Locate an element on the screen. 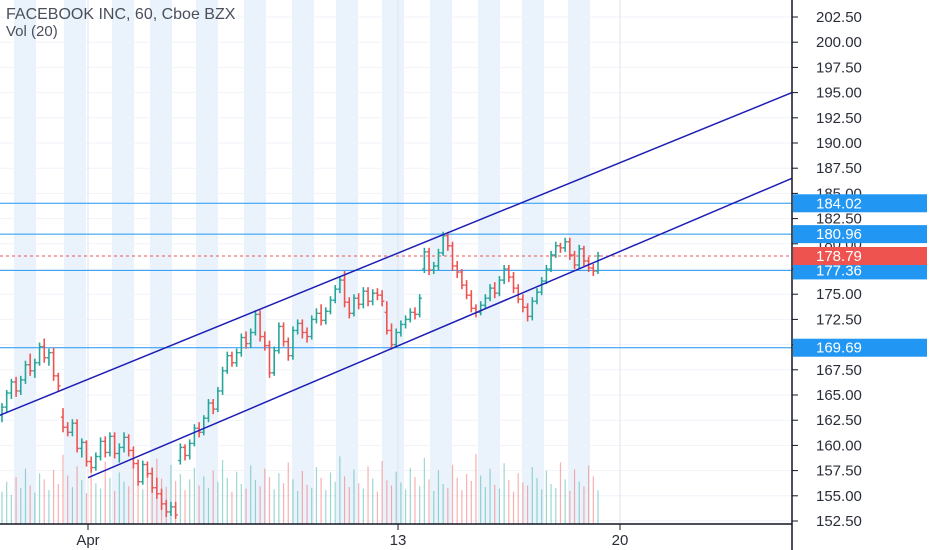 The height and width of the screenshot is (550, 932). price-badges: 184.02 180.96 177.36 169.69 178.79 is located at coordinates (860, 275).